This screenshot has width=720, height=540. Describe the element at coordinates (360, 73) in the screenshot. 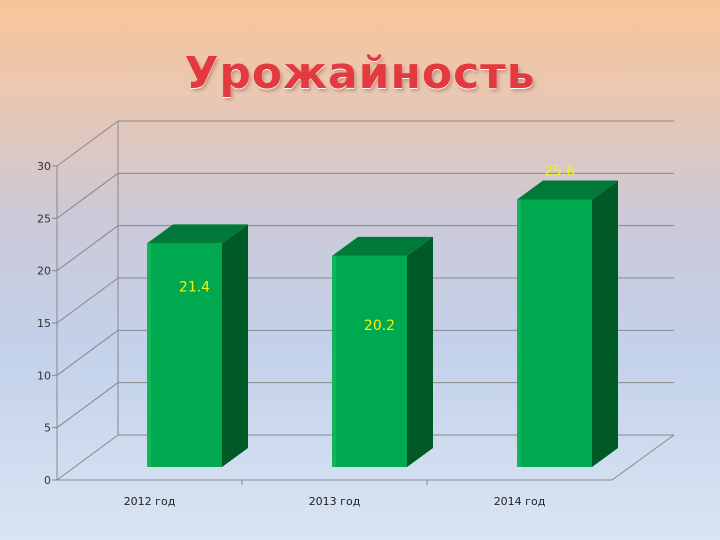

I see `chart-title: Урожайность` at that location.